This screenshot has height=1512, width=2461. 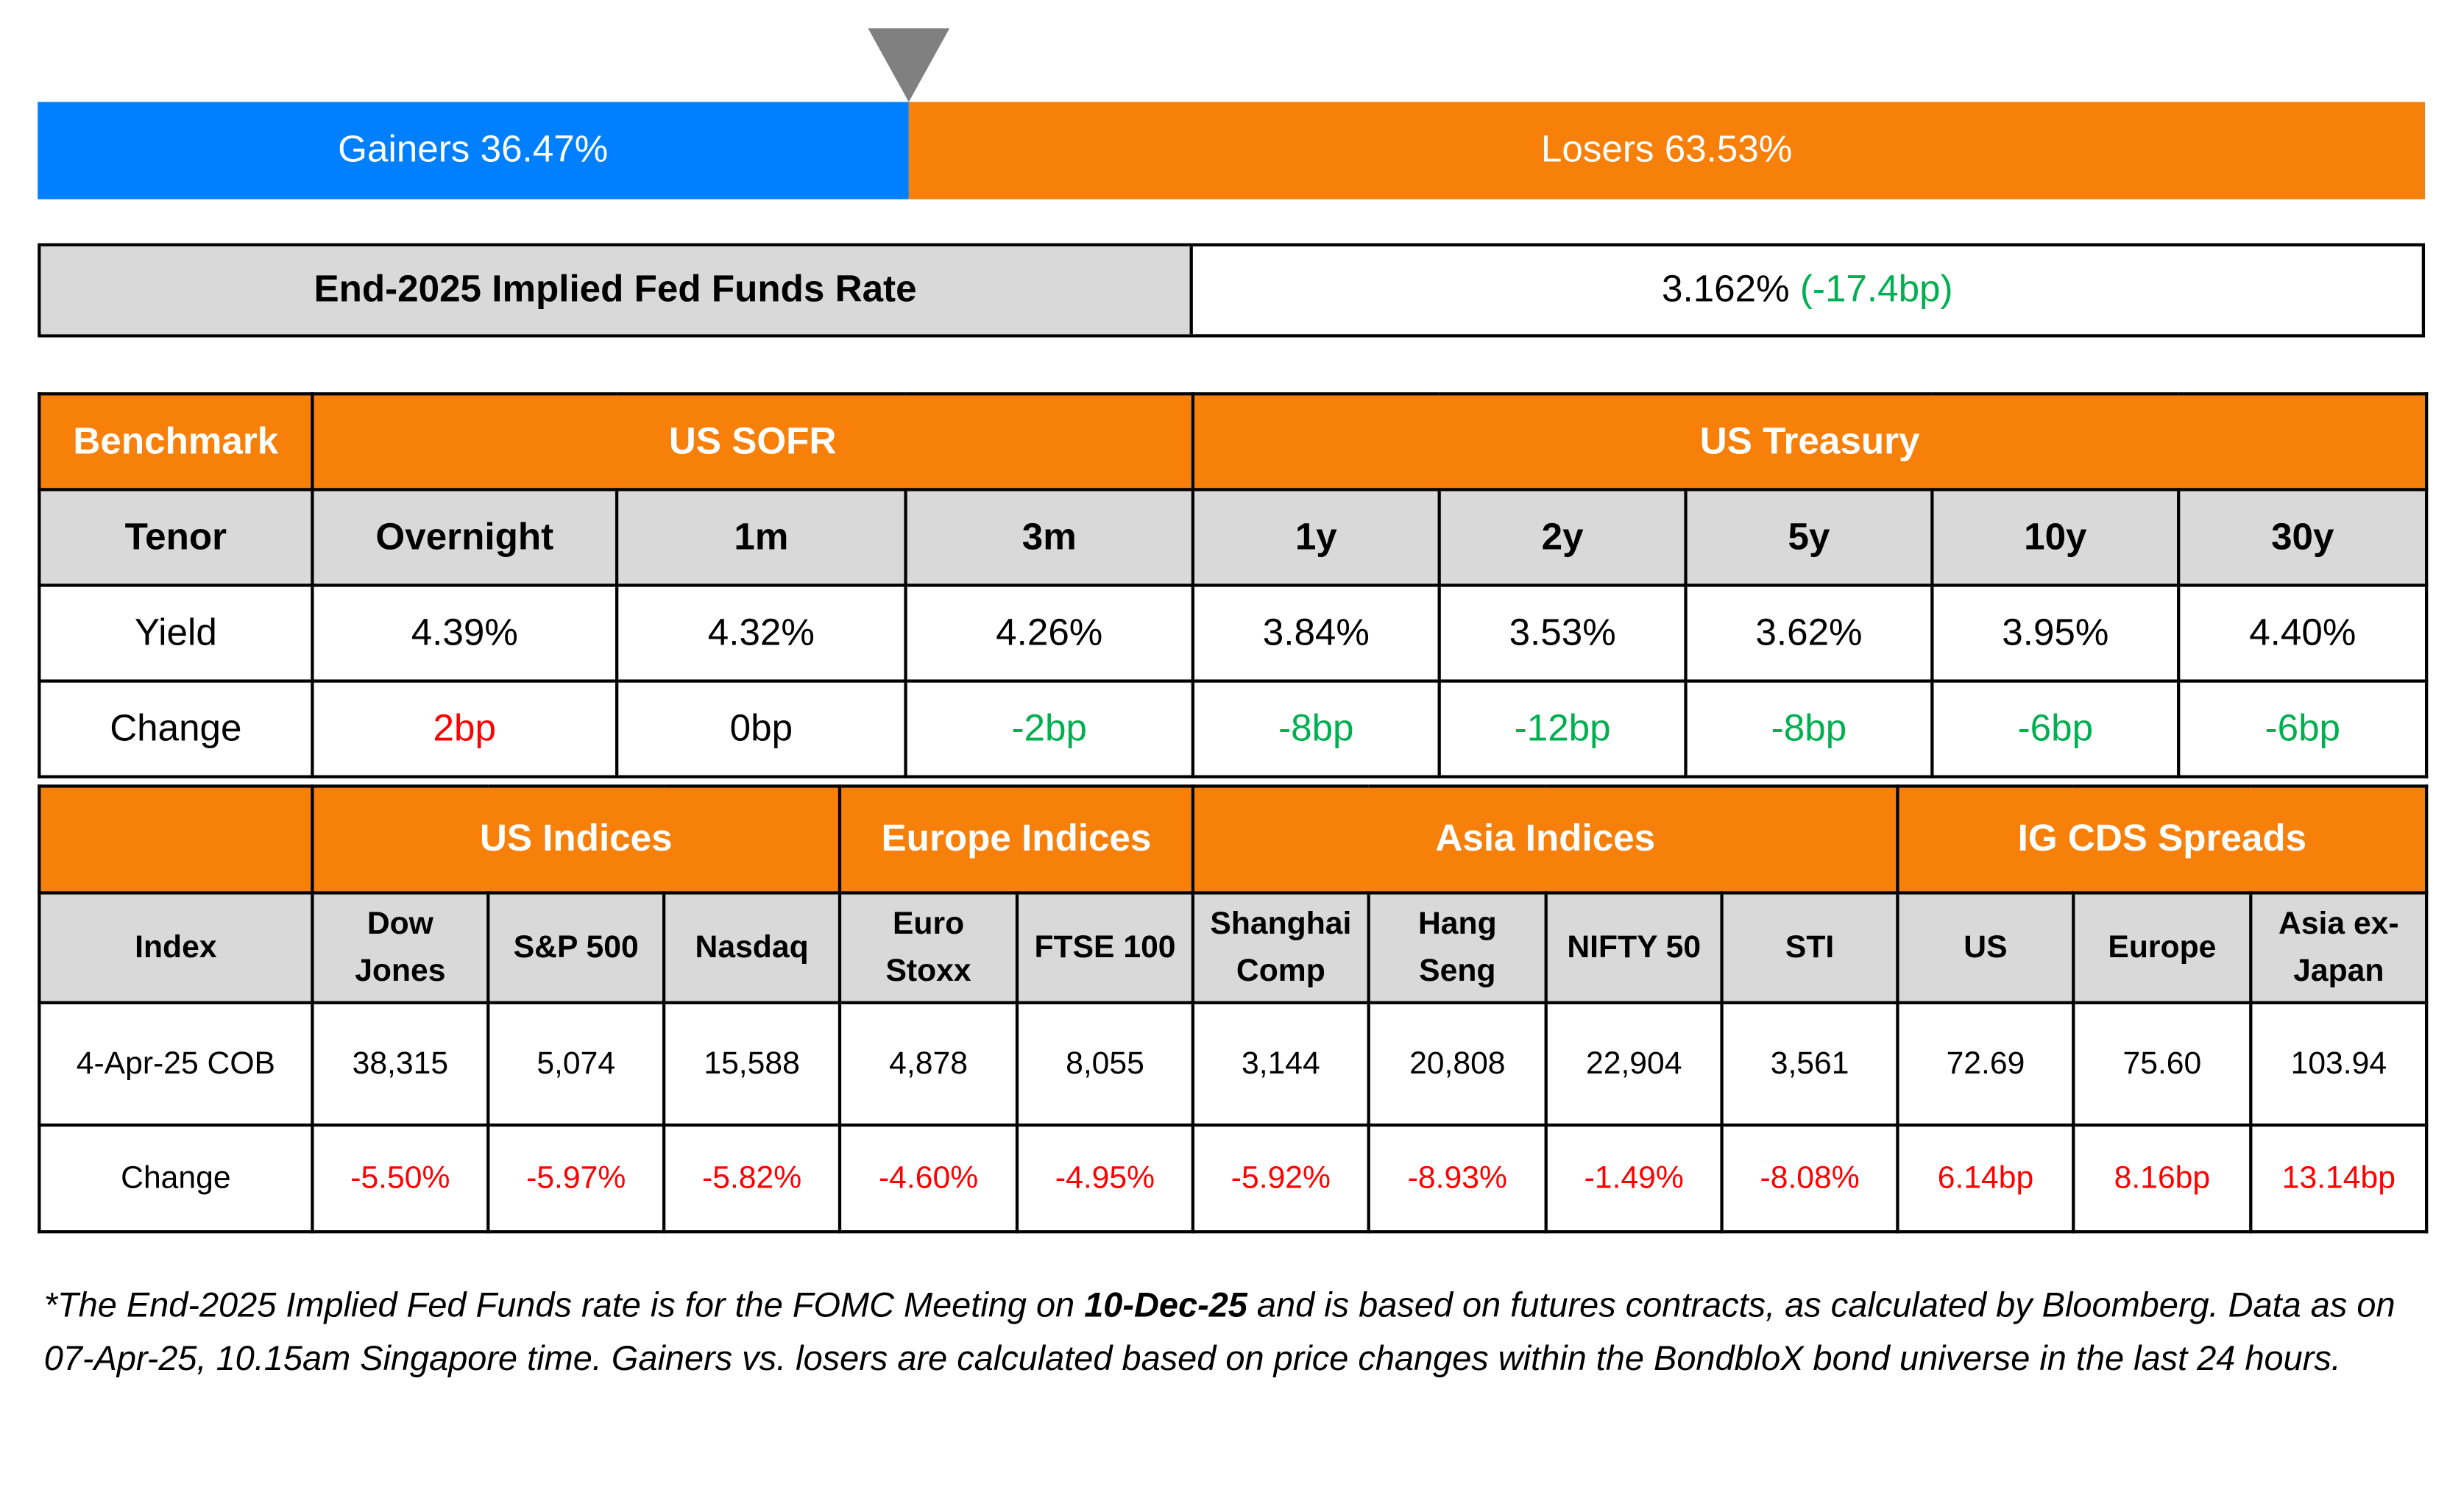 What do you see at coordinates (1563, 633) in the screenshot?
I see `yield-value: 3.53%` at bounding box center [1563, 633].